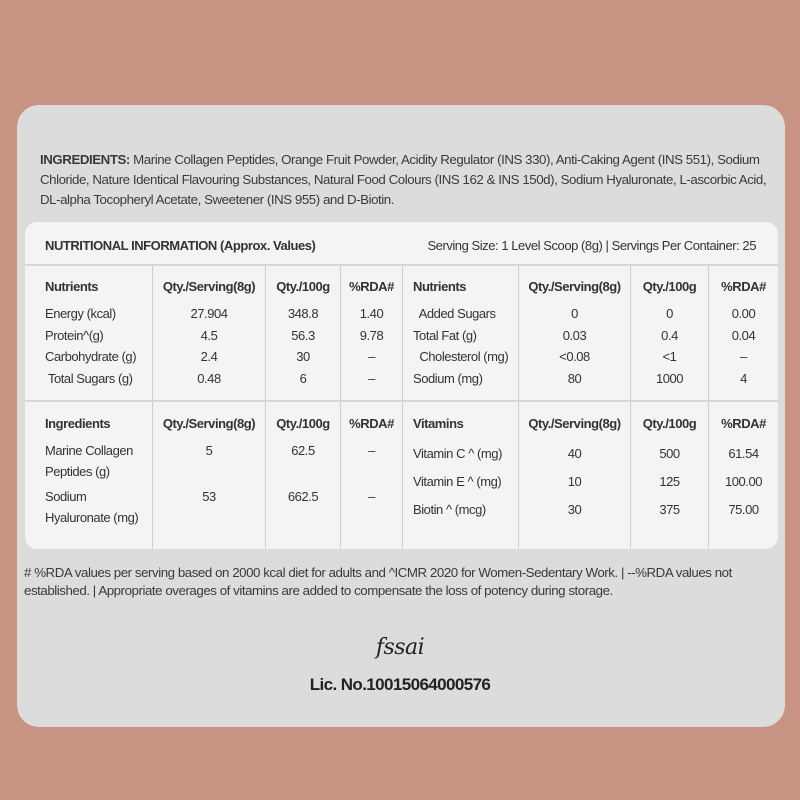 This screenshot has width=800, height=800. Describe the element at coordinates (743, 509) in the screenshot. I see `row-value: 75.00` at that location.